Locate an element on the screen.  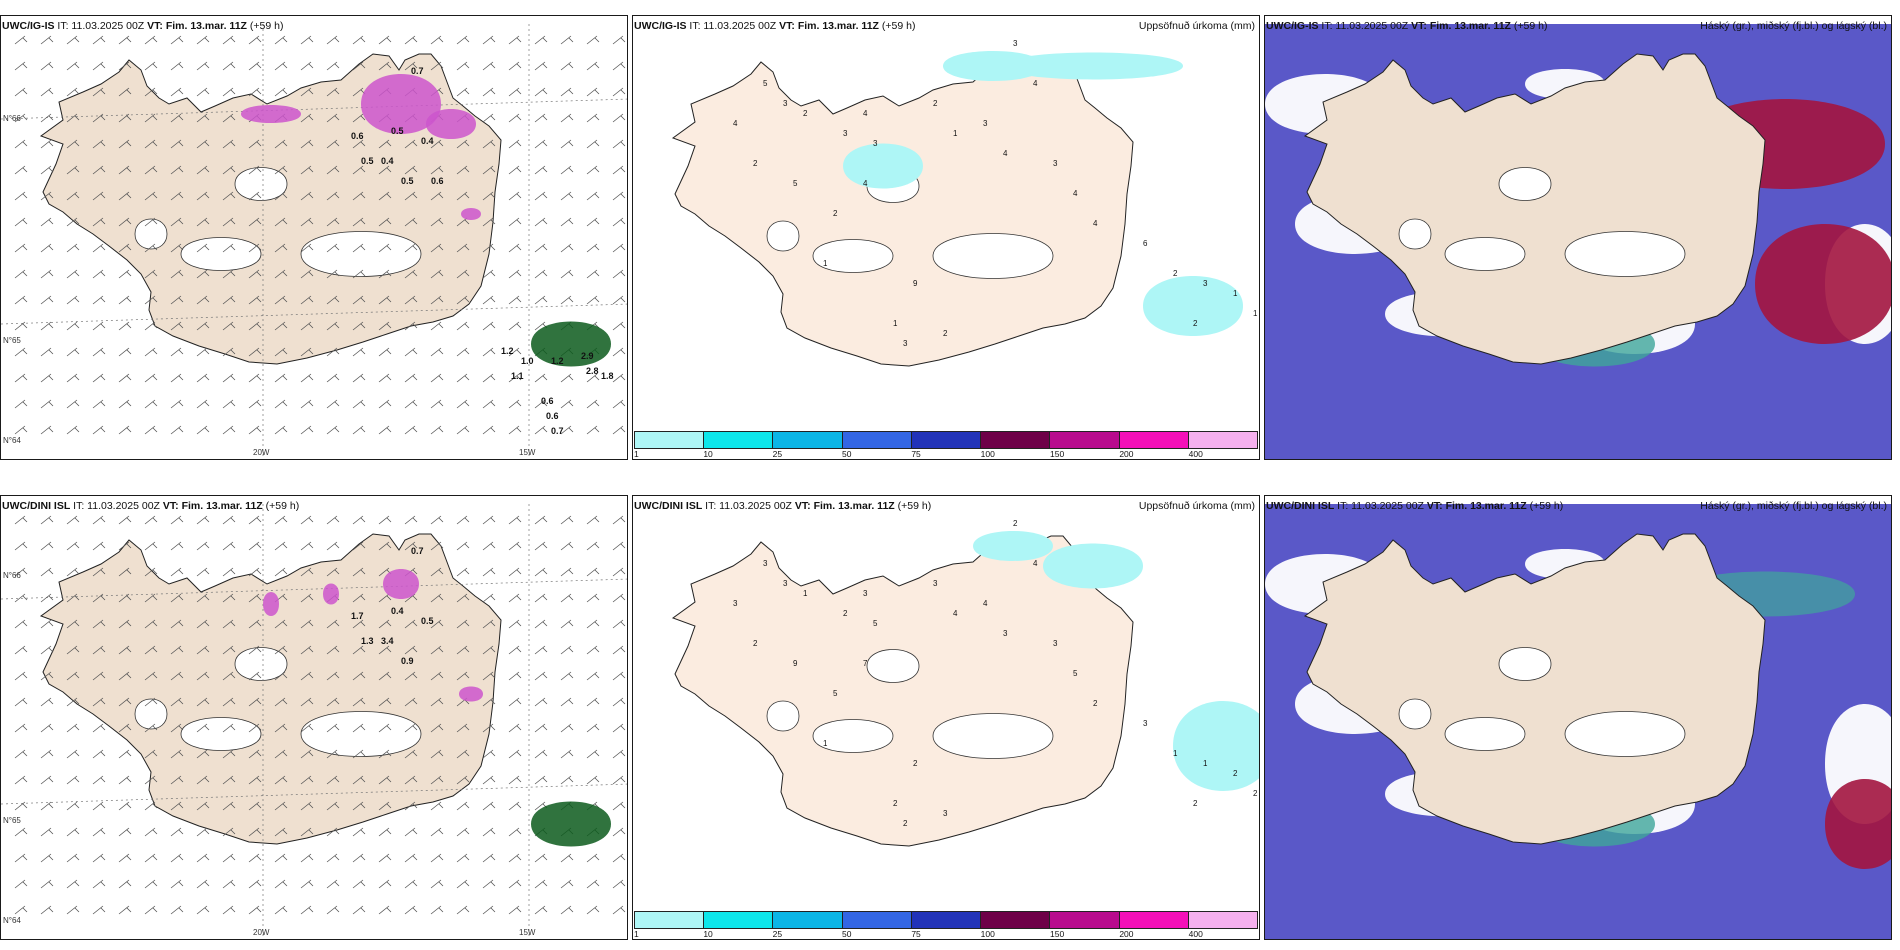
colorbar-label: 75 is located at coordinates (916, 454).